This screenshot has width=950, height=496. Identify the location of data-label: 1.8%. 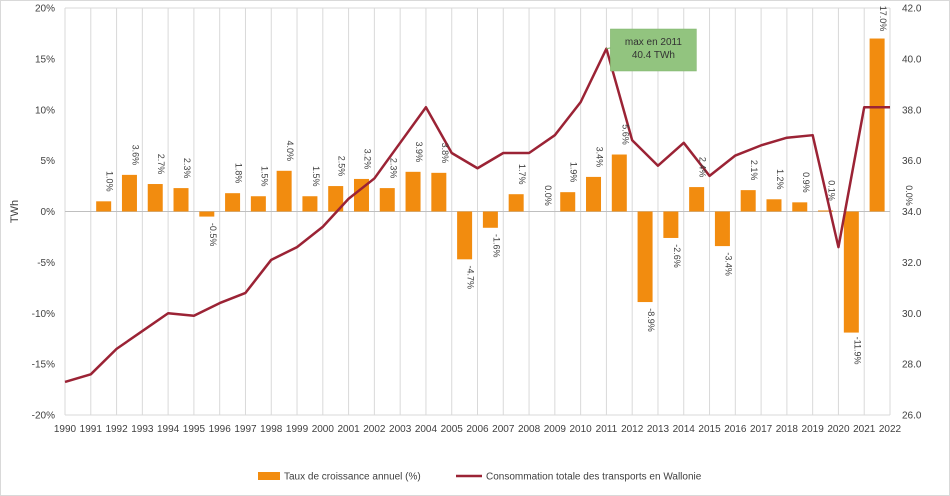
(239, 173).